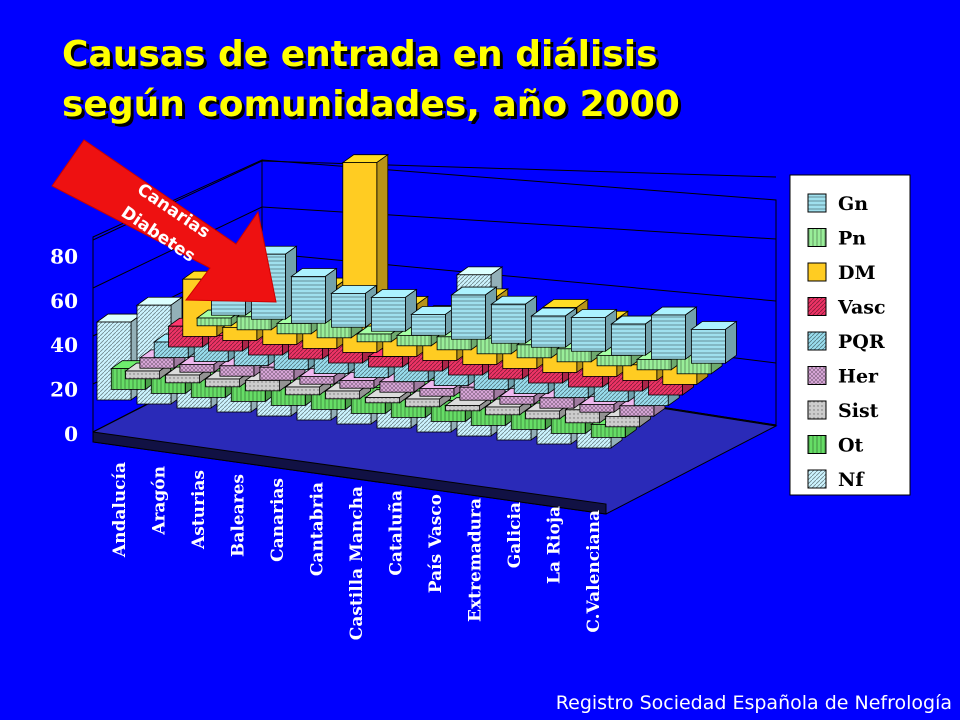 The image size is (960, 720). I want to click on legend-label: DM, so click(857, 273).